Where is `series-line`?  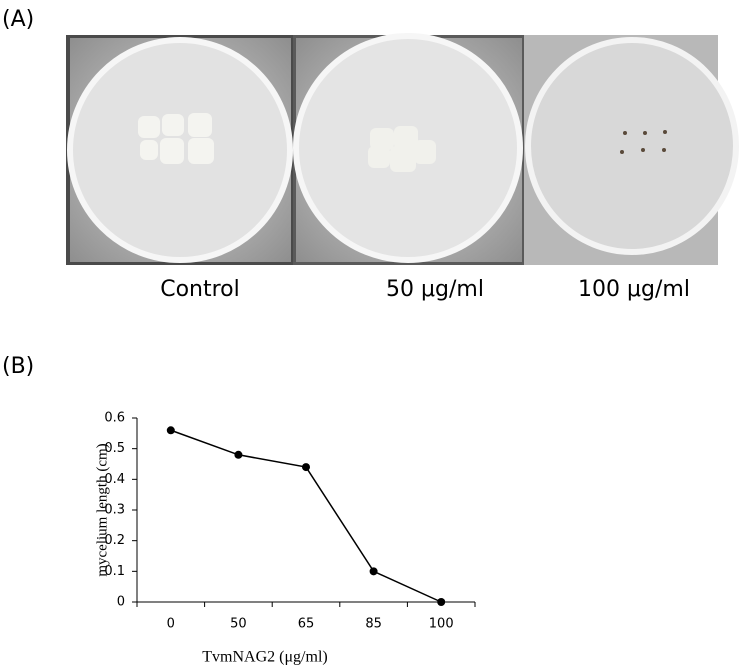
series-line is located at coordinates (306, 516).